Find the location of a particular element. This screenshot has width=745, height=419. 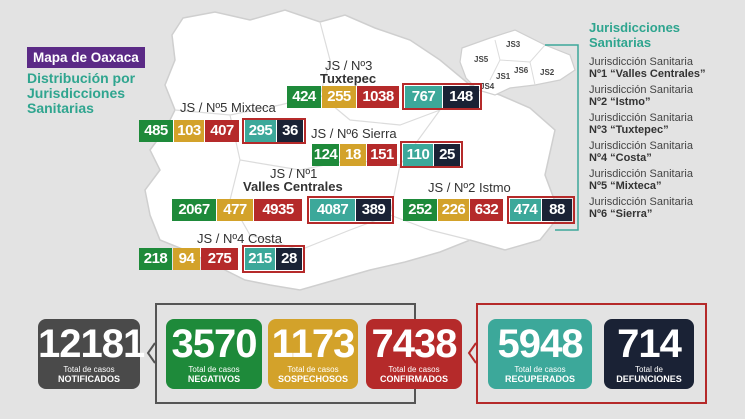

mini-map-label-js2: JS2 is located at coordinates (547, 72).